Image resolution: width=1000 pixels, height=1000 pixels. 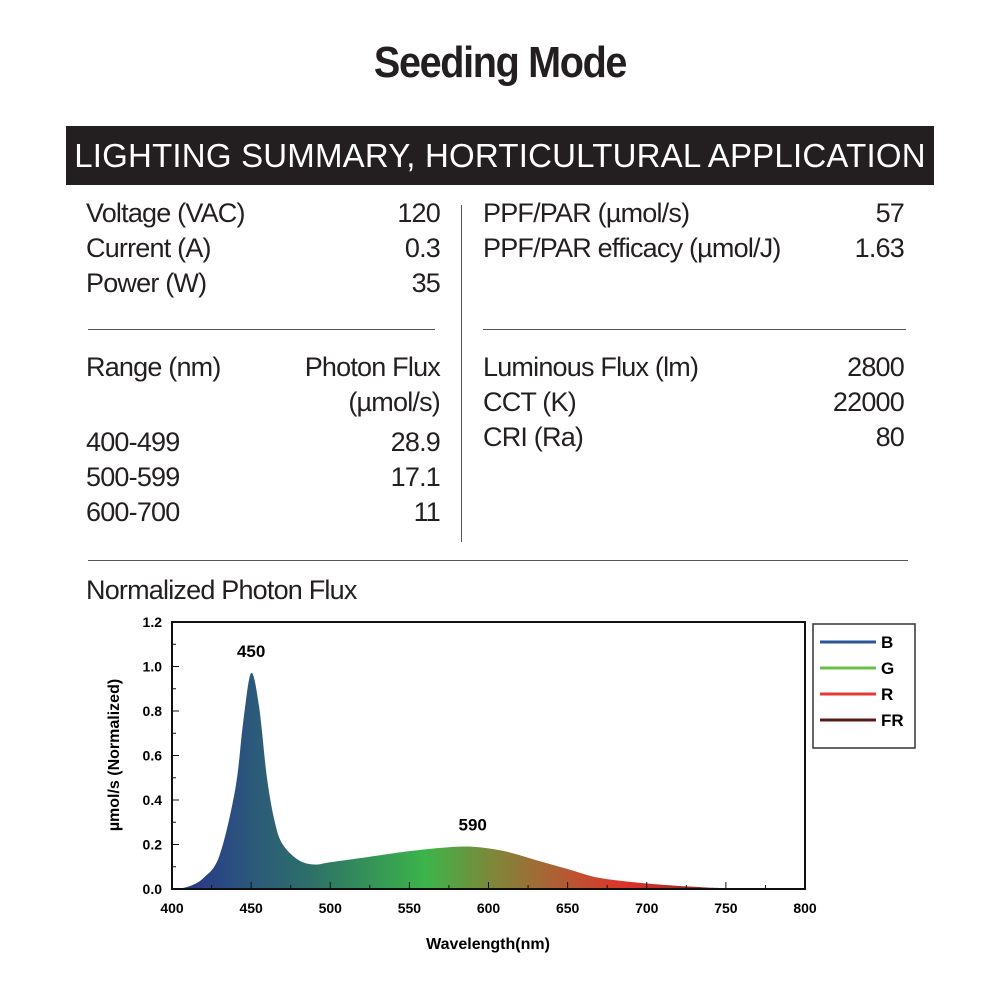 I want to click on cct-value: 22000, so click(x=868, y=402).